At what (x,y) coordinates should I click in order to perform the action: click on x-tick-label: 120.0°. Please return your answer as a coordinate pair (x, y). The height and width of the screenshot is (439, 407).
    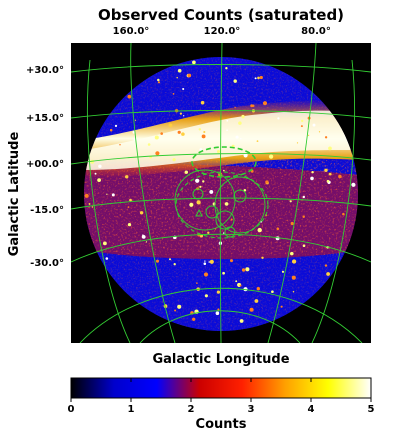
    Looking at the image, I should click on (222, 31).